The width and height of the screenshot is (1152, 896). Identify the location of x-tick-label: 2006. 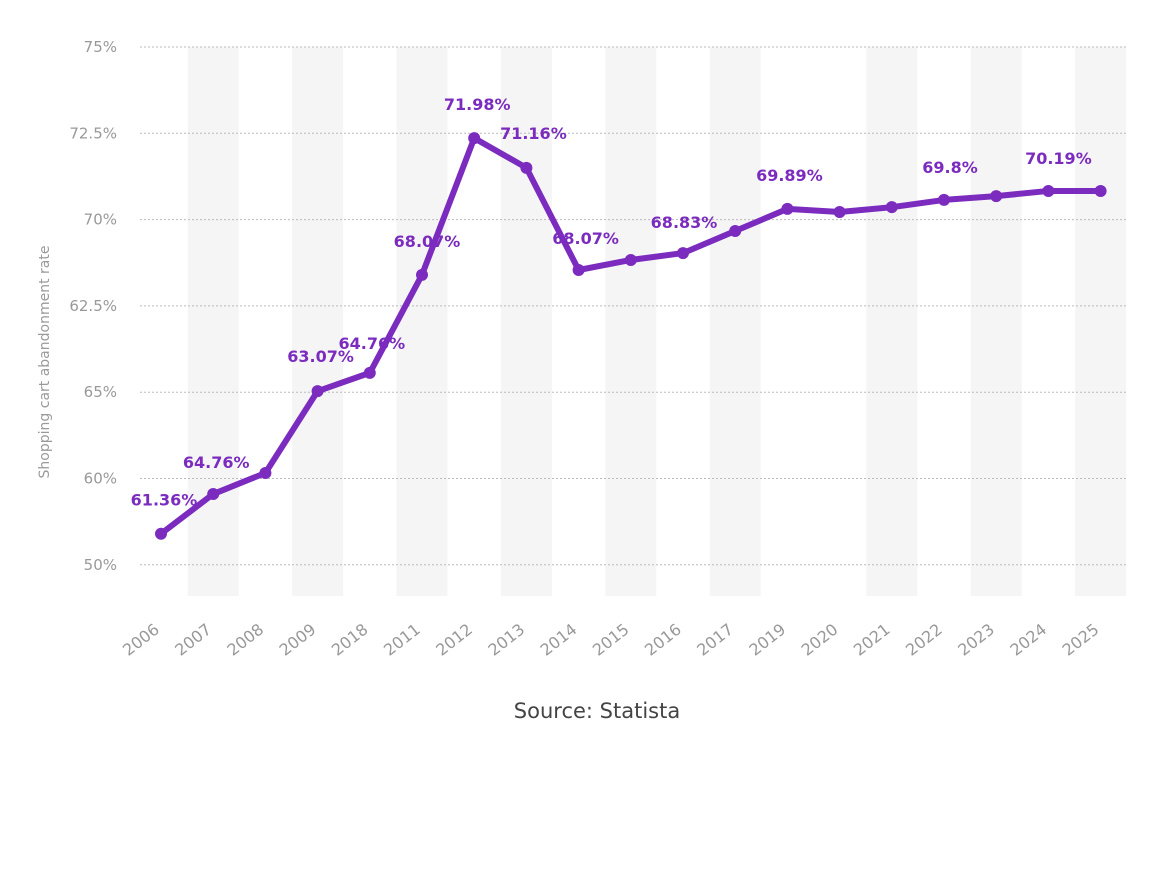
(141, 640).